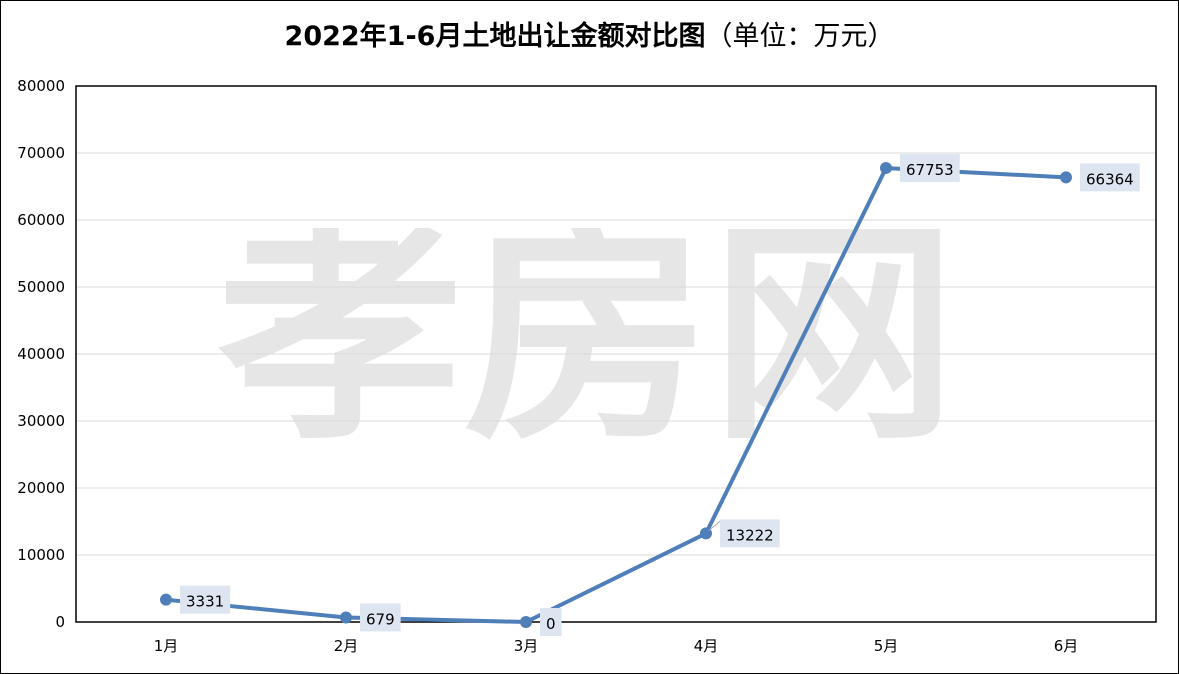  What do you see at coordinates (346, 646) in the screenshot?
I see `x-tick-label: 2月` at bounding box center [346, 646].